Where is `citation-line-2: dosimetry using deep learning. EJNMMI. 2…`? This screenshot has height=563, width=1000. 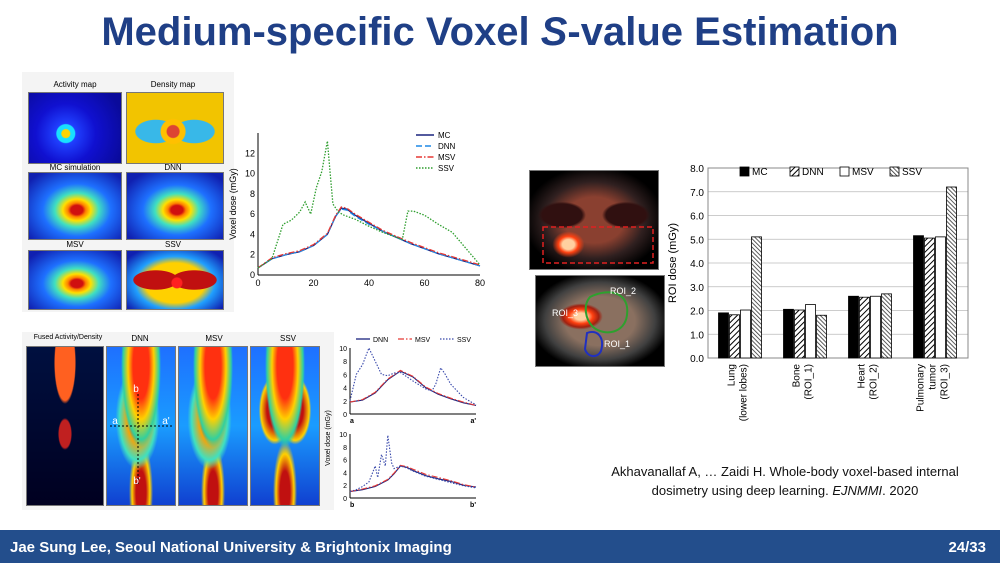 citation-line-2: dosimetry using deep learning. EJNMMI. 2… is located at coordinates (785, 490).